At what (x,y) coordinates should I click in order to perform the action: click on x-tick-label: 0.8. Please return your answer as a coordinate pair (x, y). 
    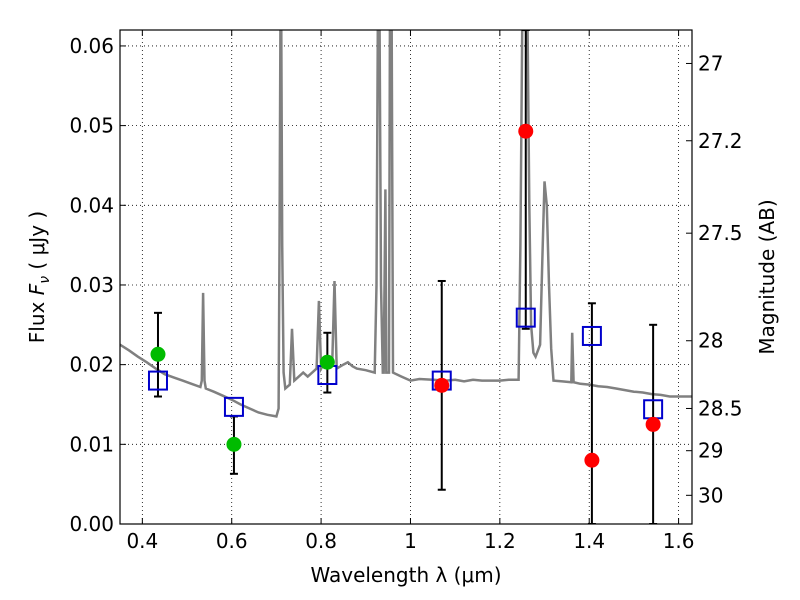
    Looking at the image, I should click on (321, 541).